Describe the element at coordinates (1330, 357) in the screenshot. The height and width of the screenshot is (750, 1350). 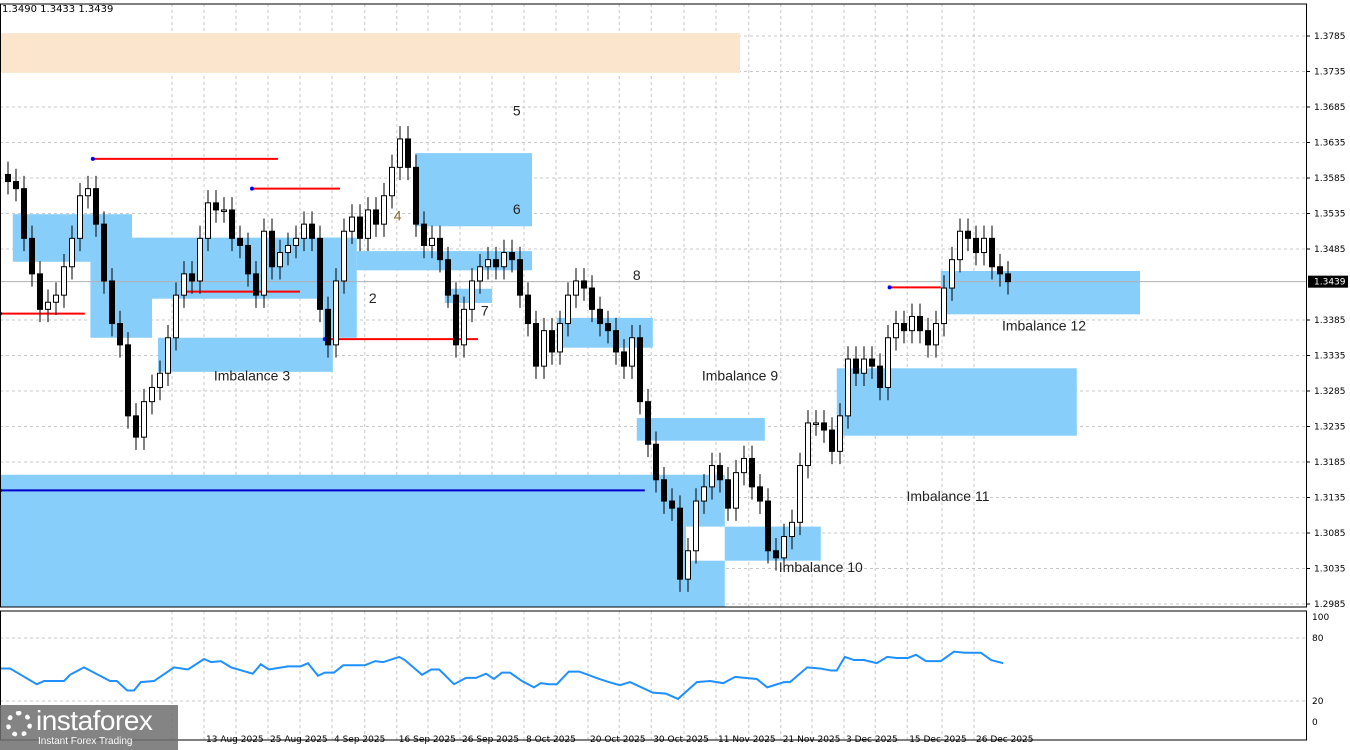
I see `price-tick-label: 1.3335` at that location.